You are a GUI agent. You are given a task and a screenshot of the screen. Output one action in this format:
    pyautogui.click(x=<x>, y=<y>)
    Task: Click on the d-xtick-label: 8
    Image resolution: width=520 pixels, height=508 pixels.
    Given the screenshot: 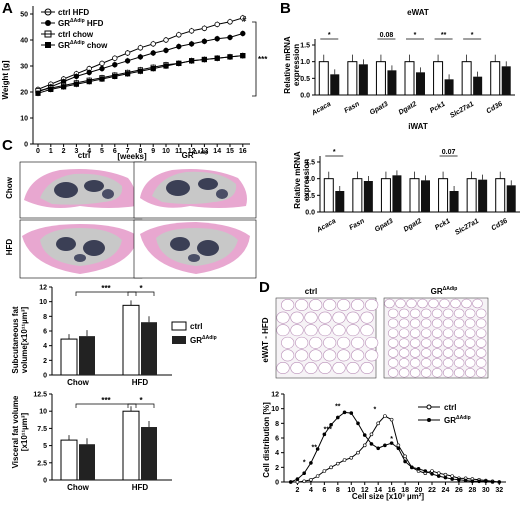 What is the action you would take?
    pyautogui.click(x=338, y=490)
    